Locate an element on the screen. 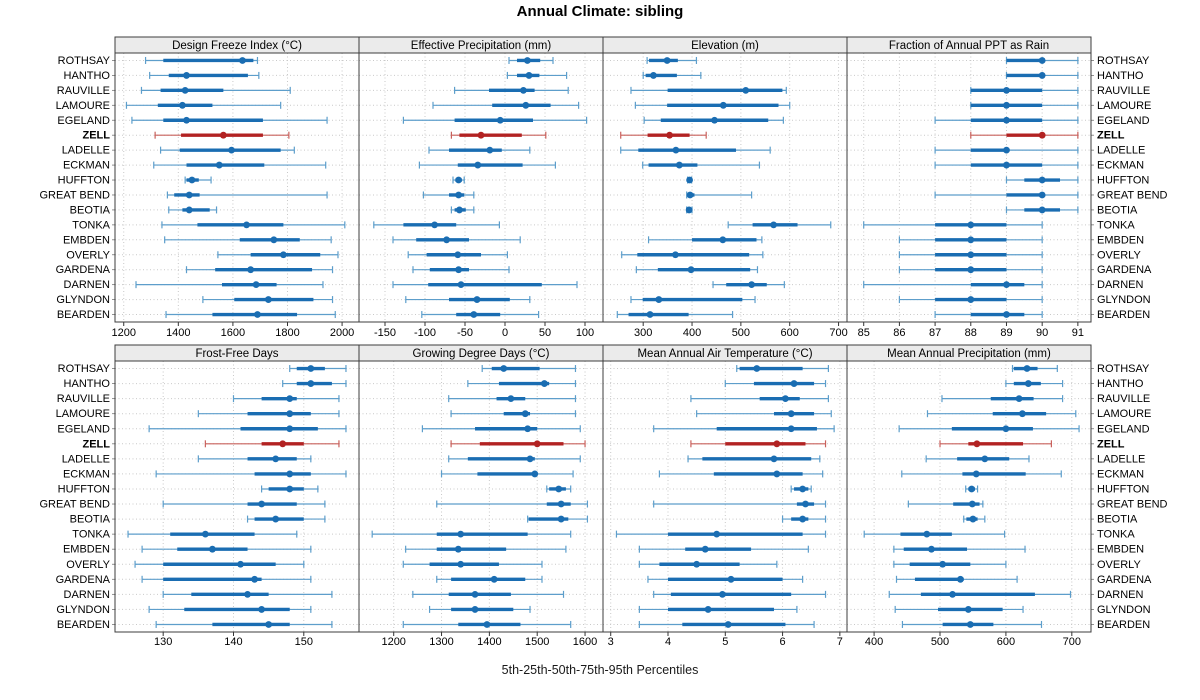 The height and width of the screenshot is (700, 1200). station-label-right: GREAT BEND is located at coordinates (1132, 505).